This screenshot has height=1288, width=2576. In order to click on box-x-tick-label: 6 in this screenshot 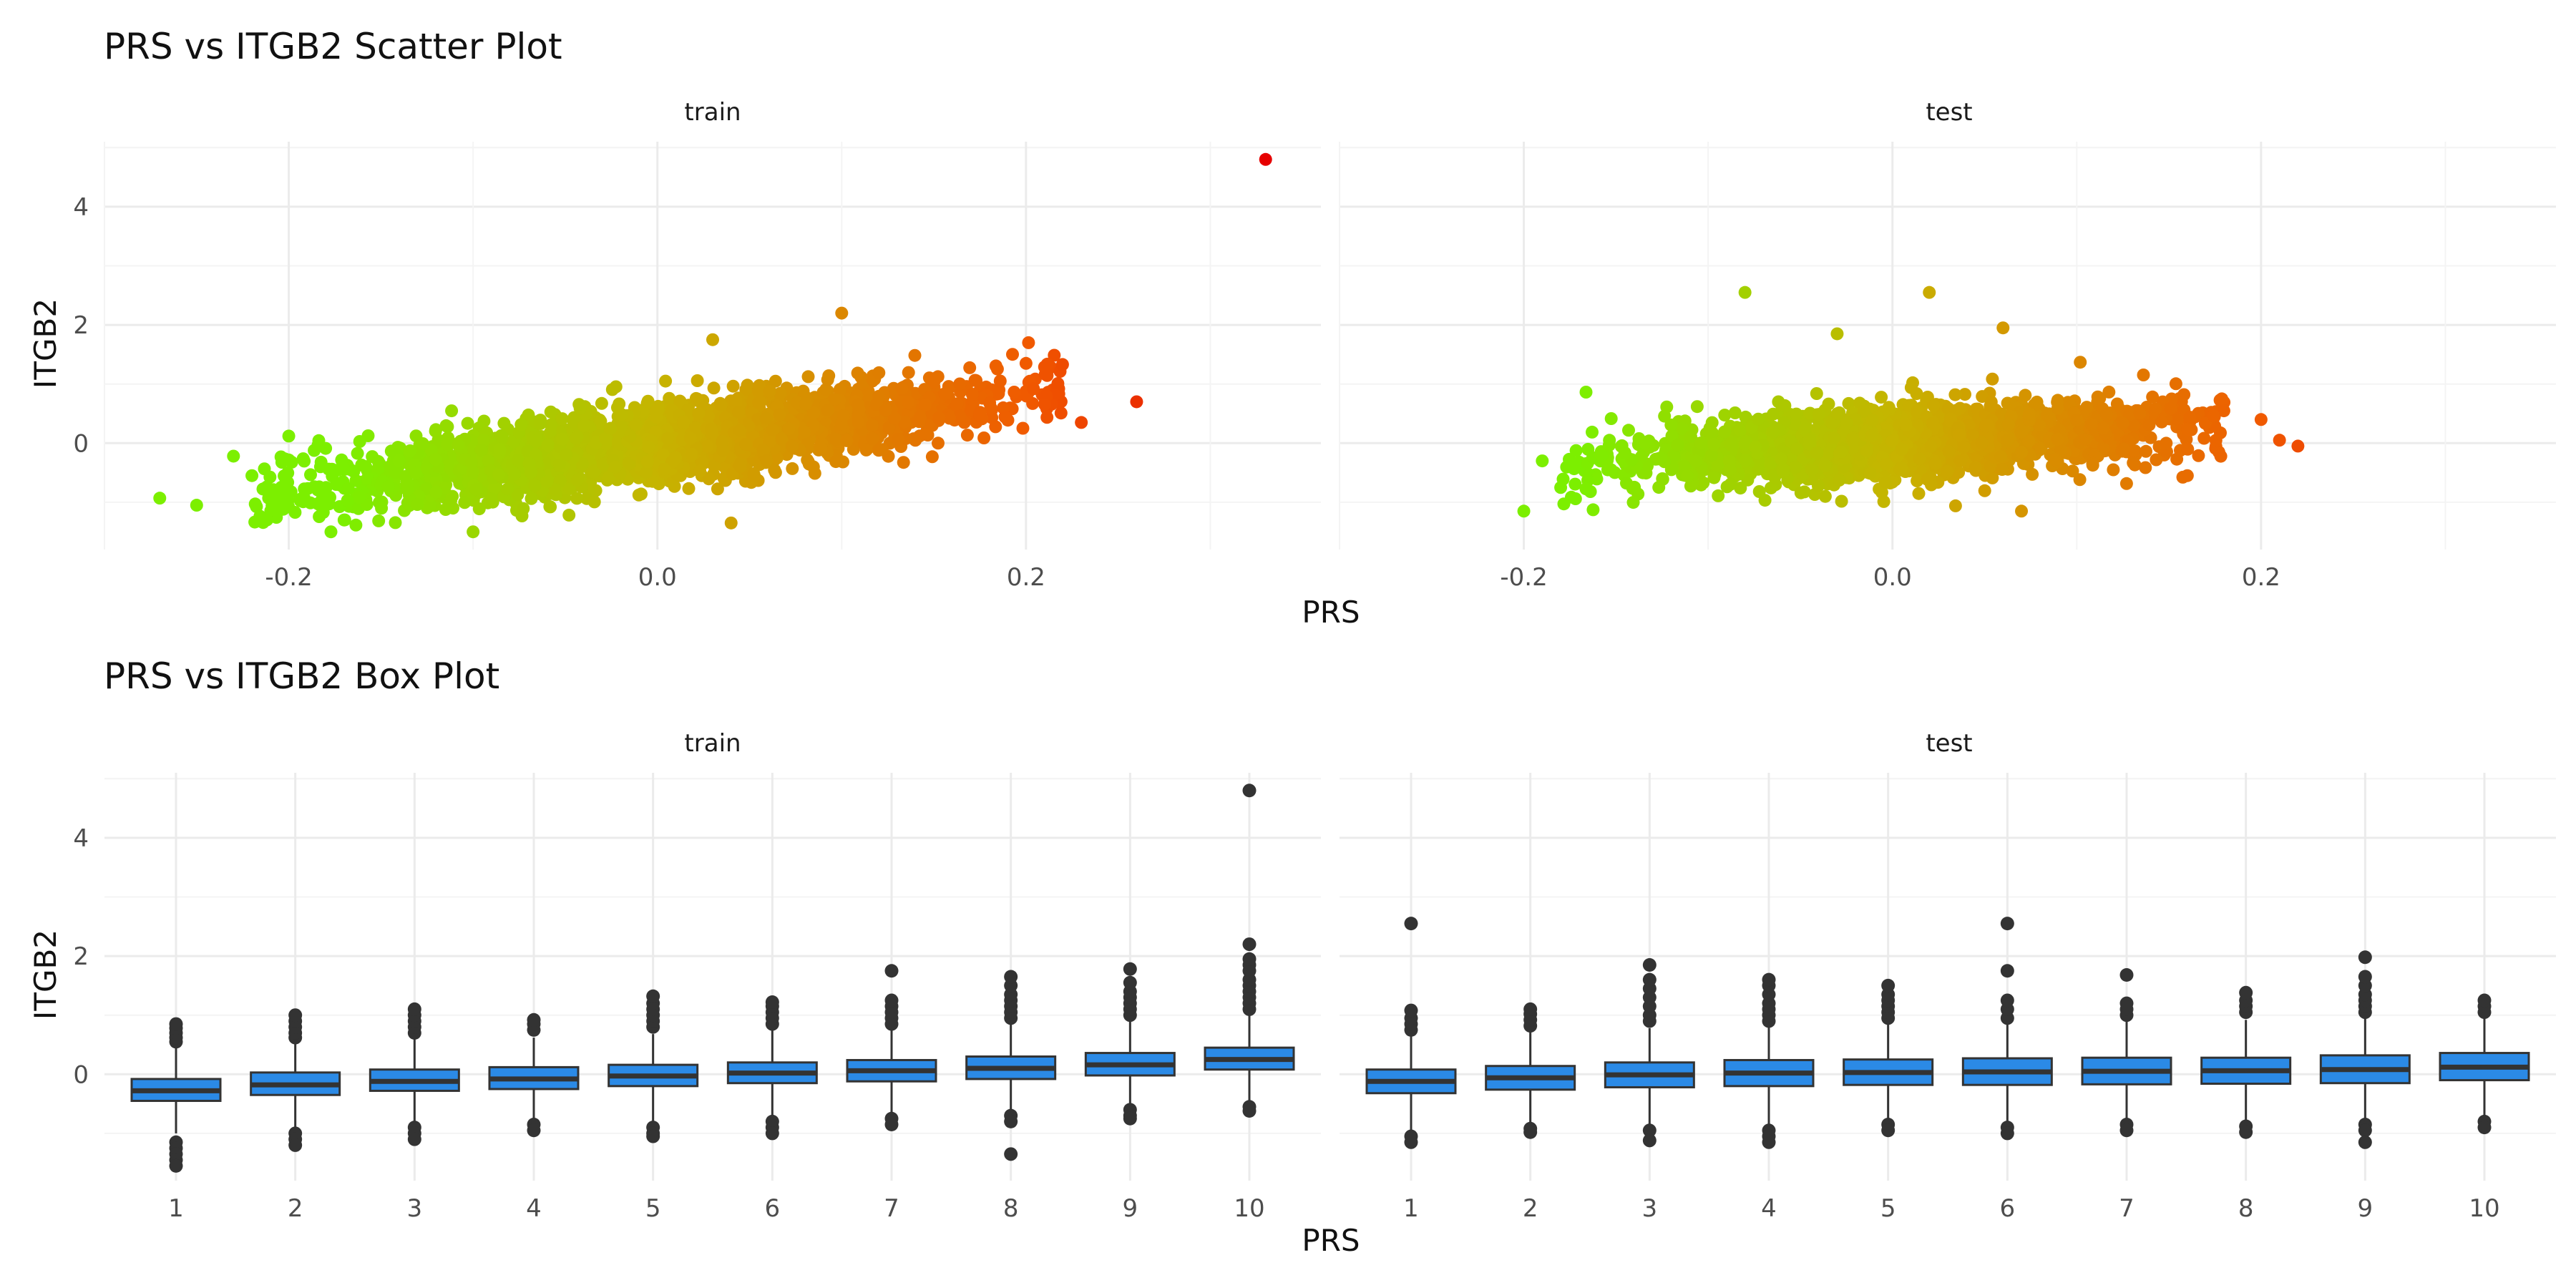, I will do `click(2008, 1208)`.